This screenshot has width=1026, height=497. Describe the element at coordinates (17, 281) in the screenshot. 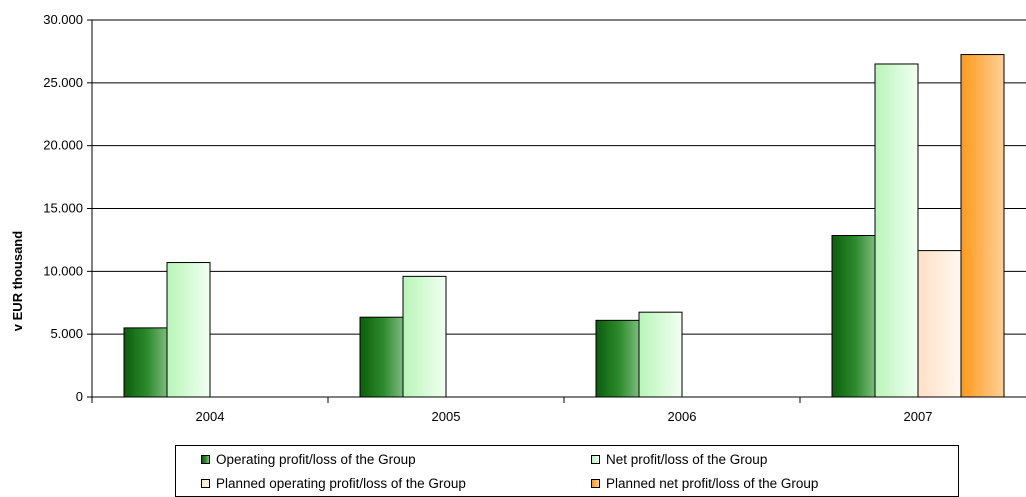

I see `y-axis-label: v EUR thousand` at that location.